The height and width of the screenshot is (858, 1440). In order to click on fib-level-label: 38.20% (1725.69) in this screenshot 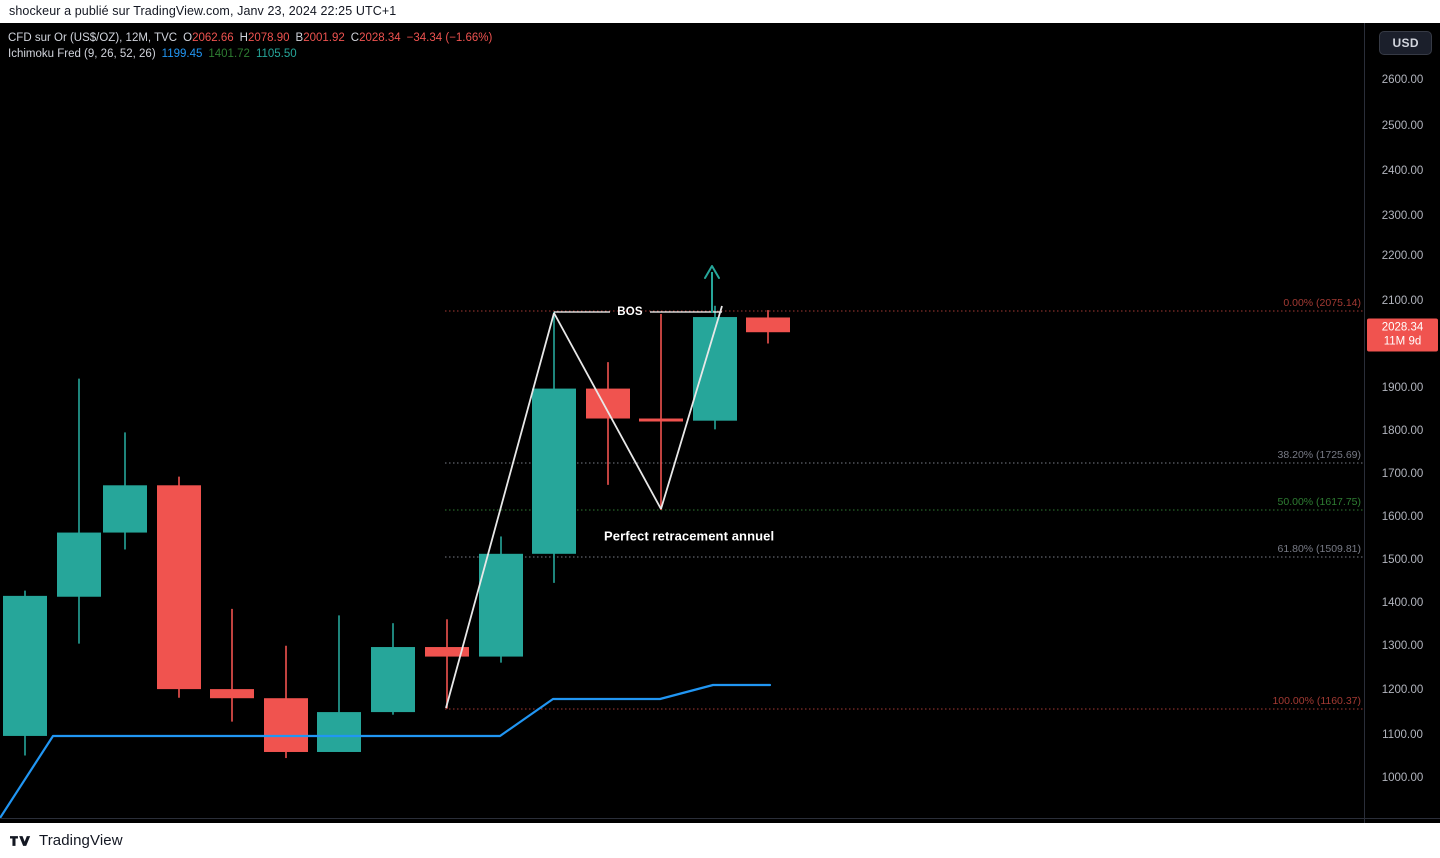, I will do `click(1319, 455)`.